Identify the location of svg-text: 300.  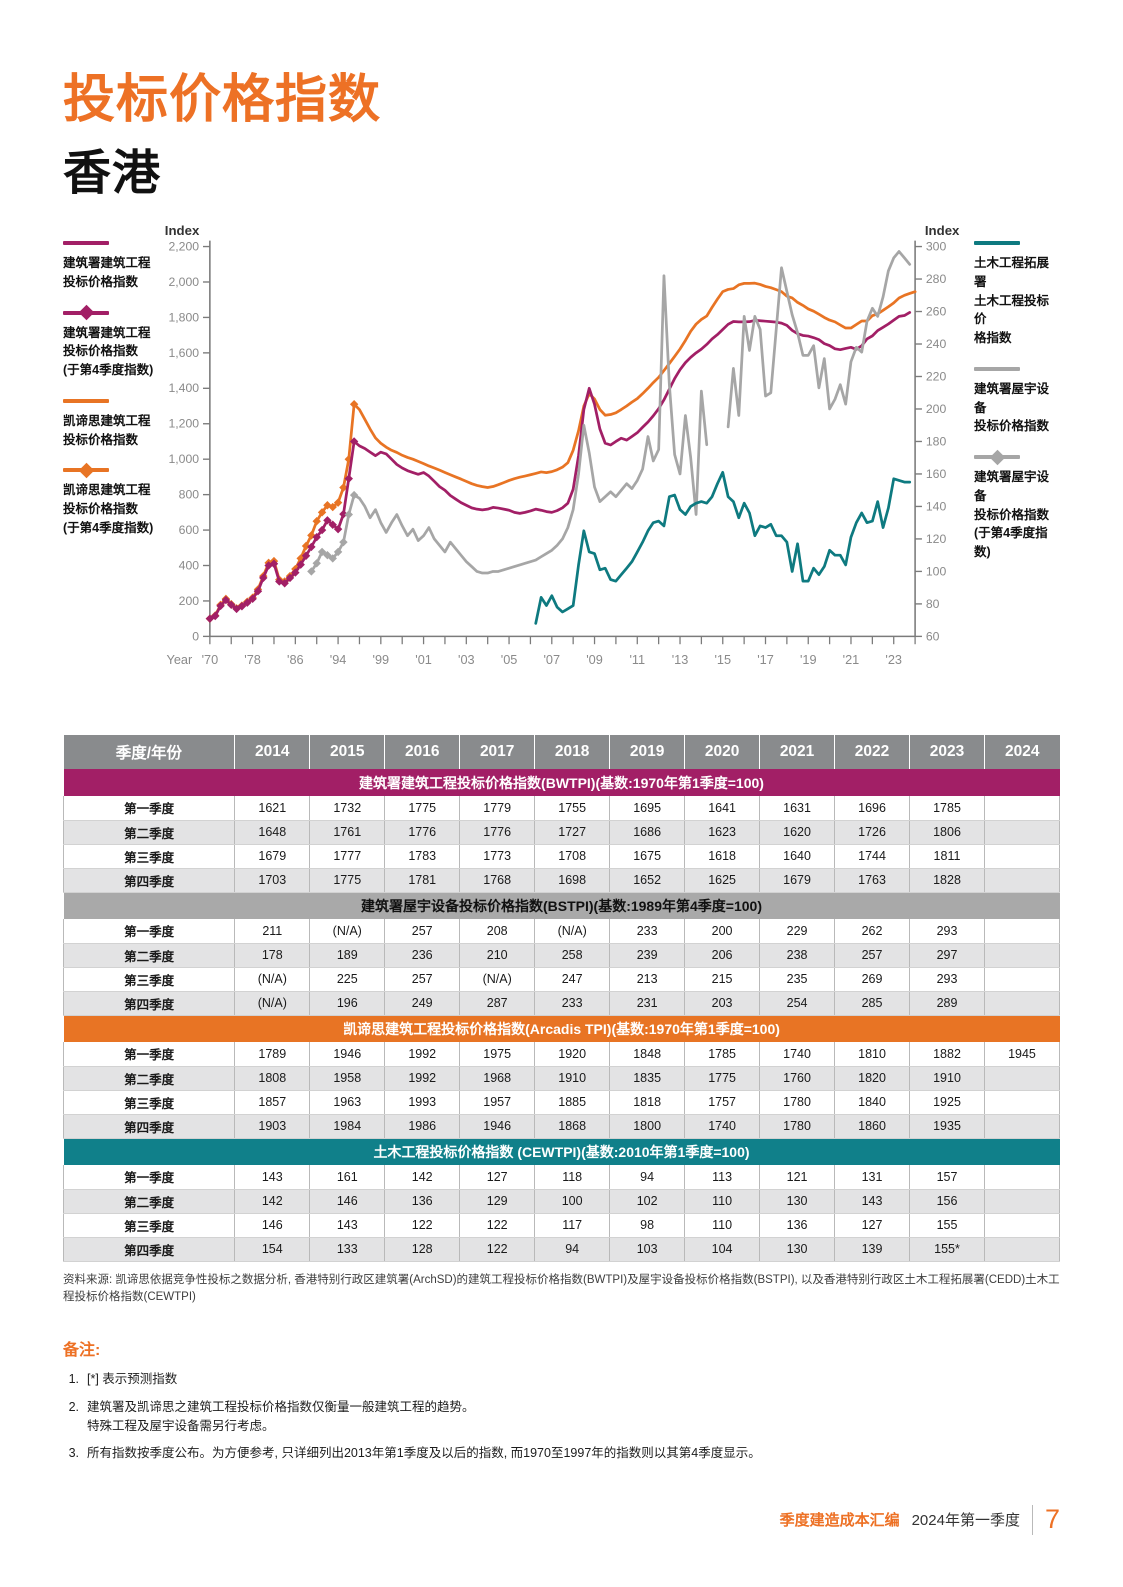
(936, 246).